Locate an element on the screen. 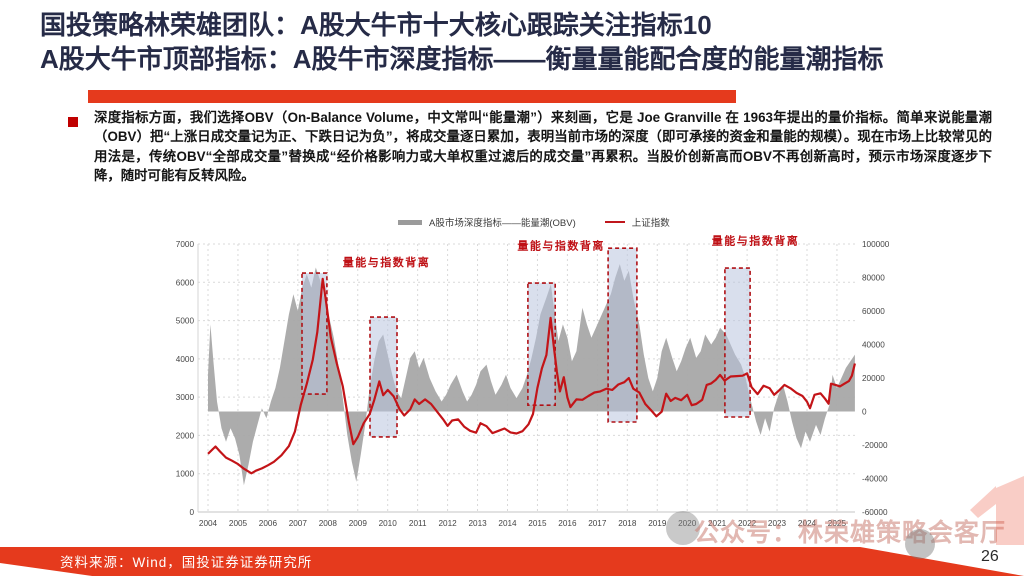 The image size is (1024, 576). title-line-2: A股大牛市顶部指标：A股牛市深度指标——衡量量能配合度的能量潮指标 is located at coordinates (462, 59).